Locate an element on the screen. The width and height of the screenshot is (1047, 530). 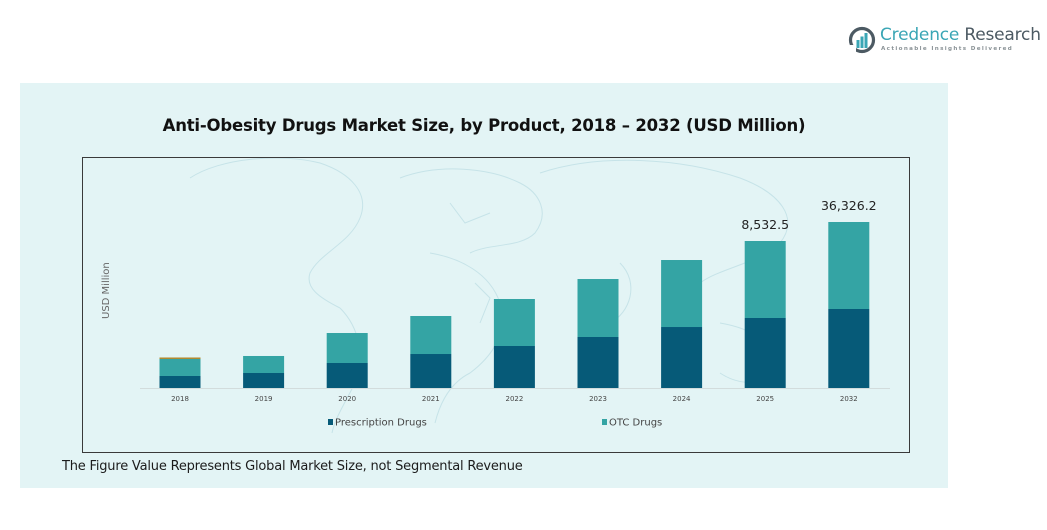
x-tick-label-2019: 2019 is located at coordinates (264, 399).